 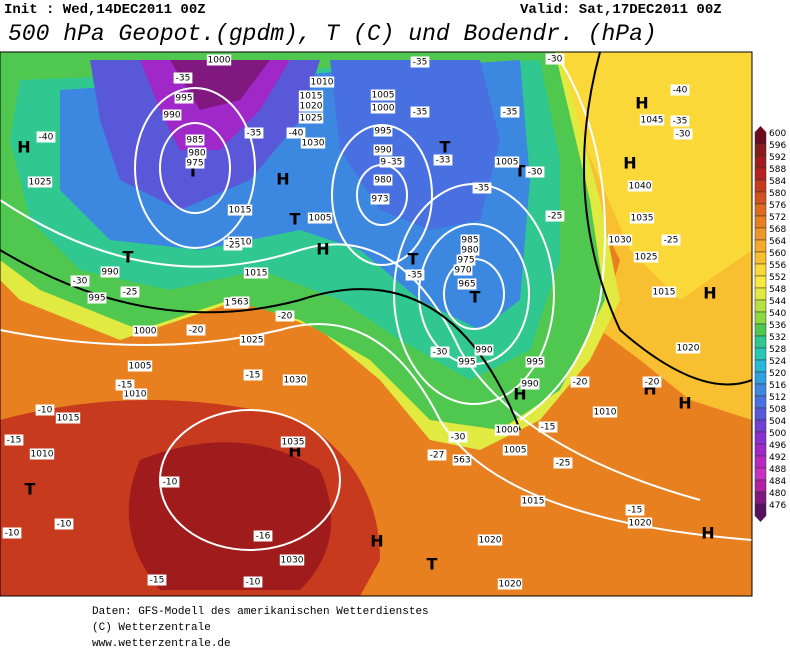 I want to click on contour-label: 980, so click(x=469, y=251).